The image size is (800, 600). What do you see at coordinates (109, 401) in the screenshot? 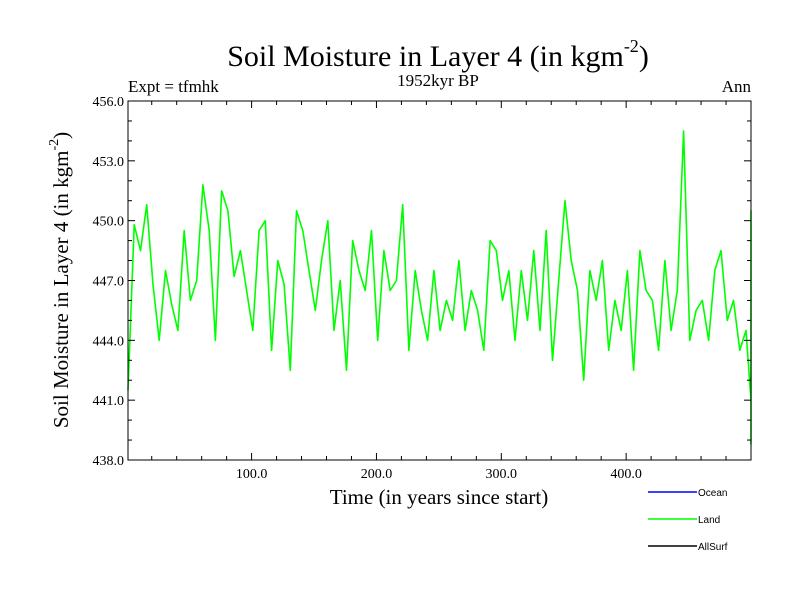
I see `y-tick-label: 441.0` at bounding box center [109, 401].